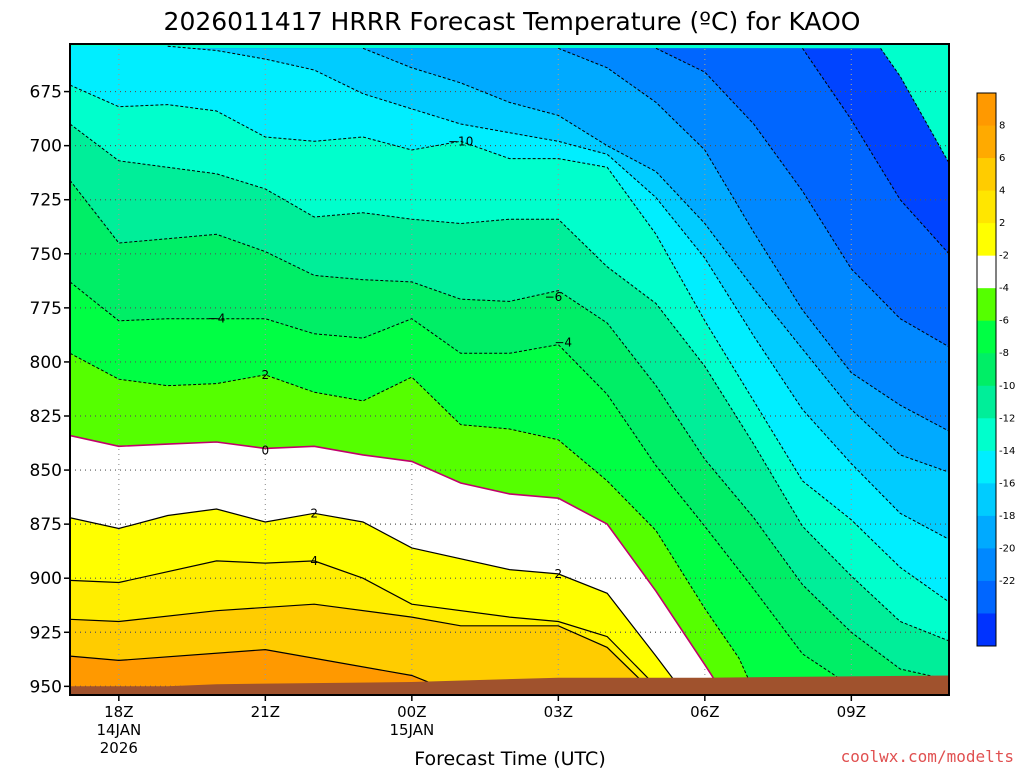 This screenshot has width=1024, height=768. Describe the element at coordinates (1004, 288) in the screenshot. I see `colorbar-label: -4` at that location.